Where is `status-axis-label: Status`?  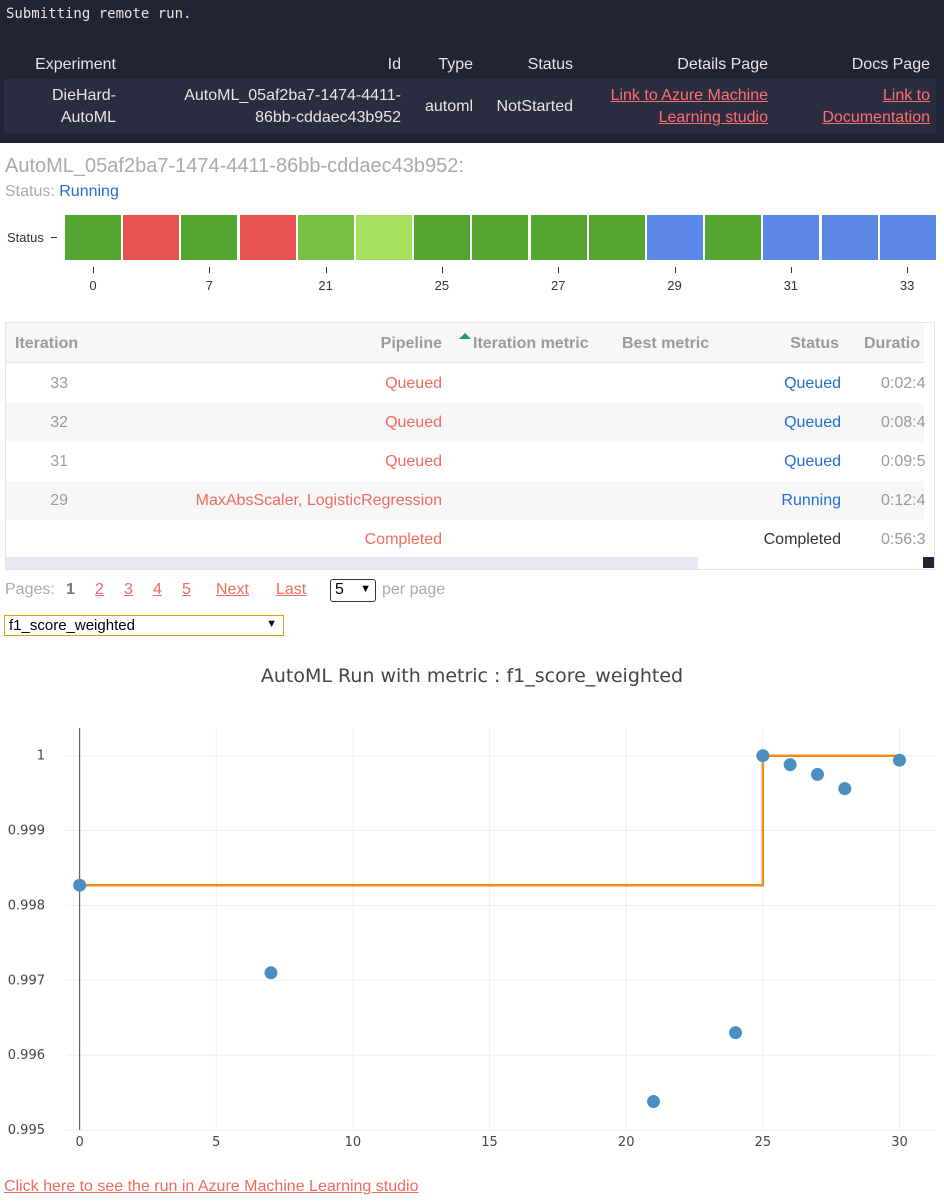 status-axis-label: Status is located at coordinates (25, 237).